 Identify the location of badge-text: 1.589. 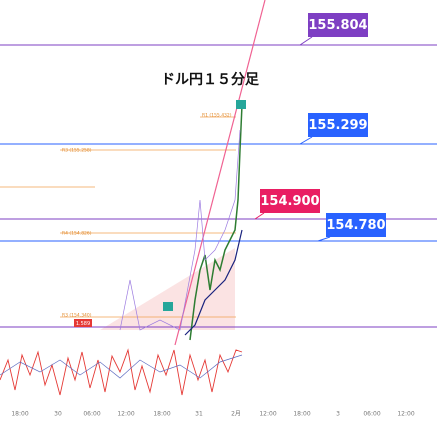
(83, 324).